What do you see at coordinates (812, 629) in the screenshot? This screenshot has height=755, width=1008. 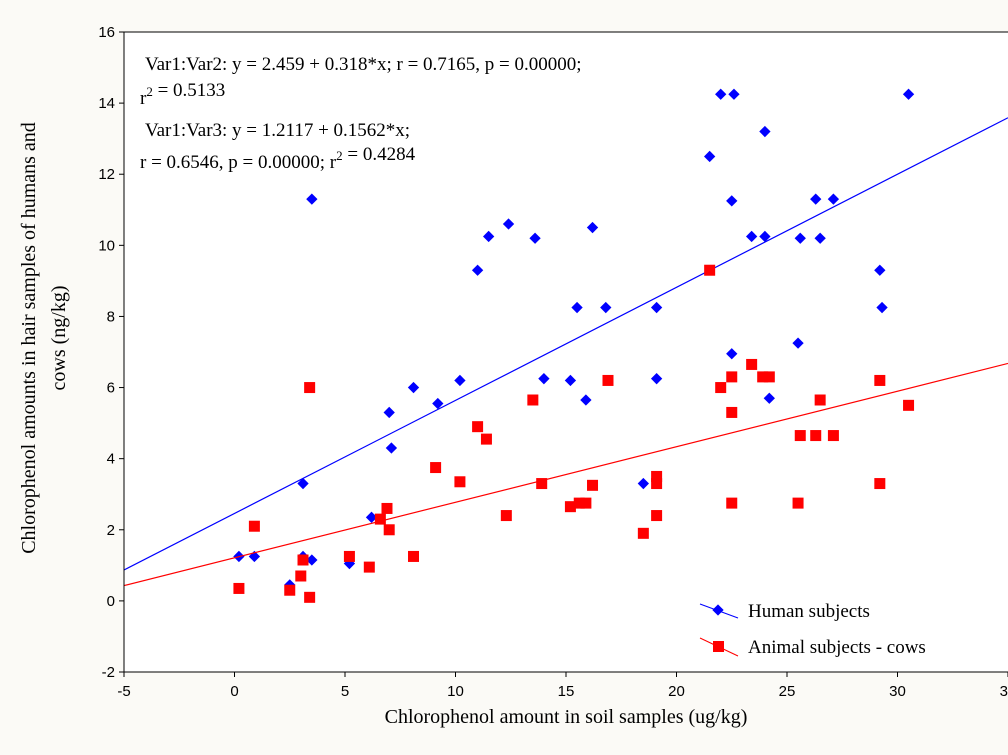 I see `legend: Human subjects Animal subjects - cows` at bounding box center [812, 629].